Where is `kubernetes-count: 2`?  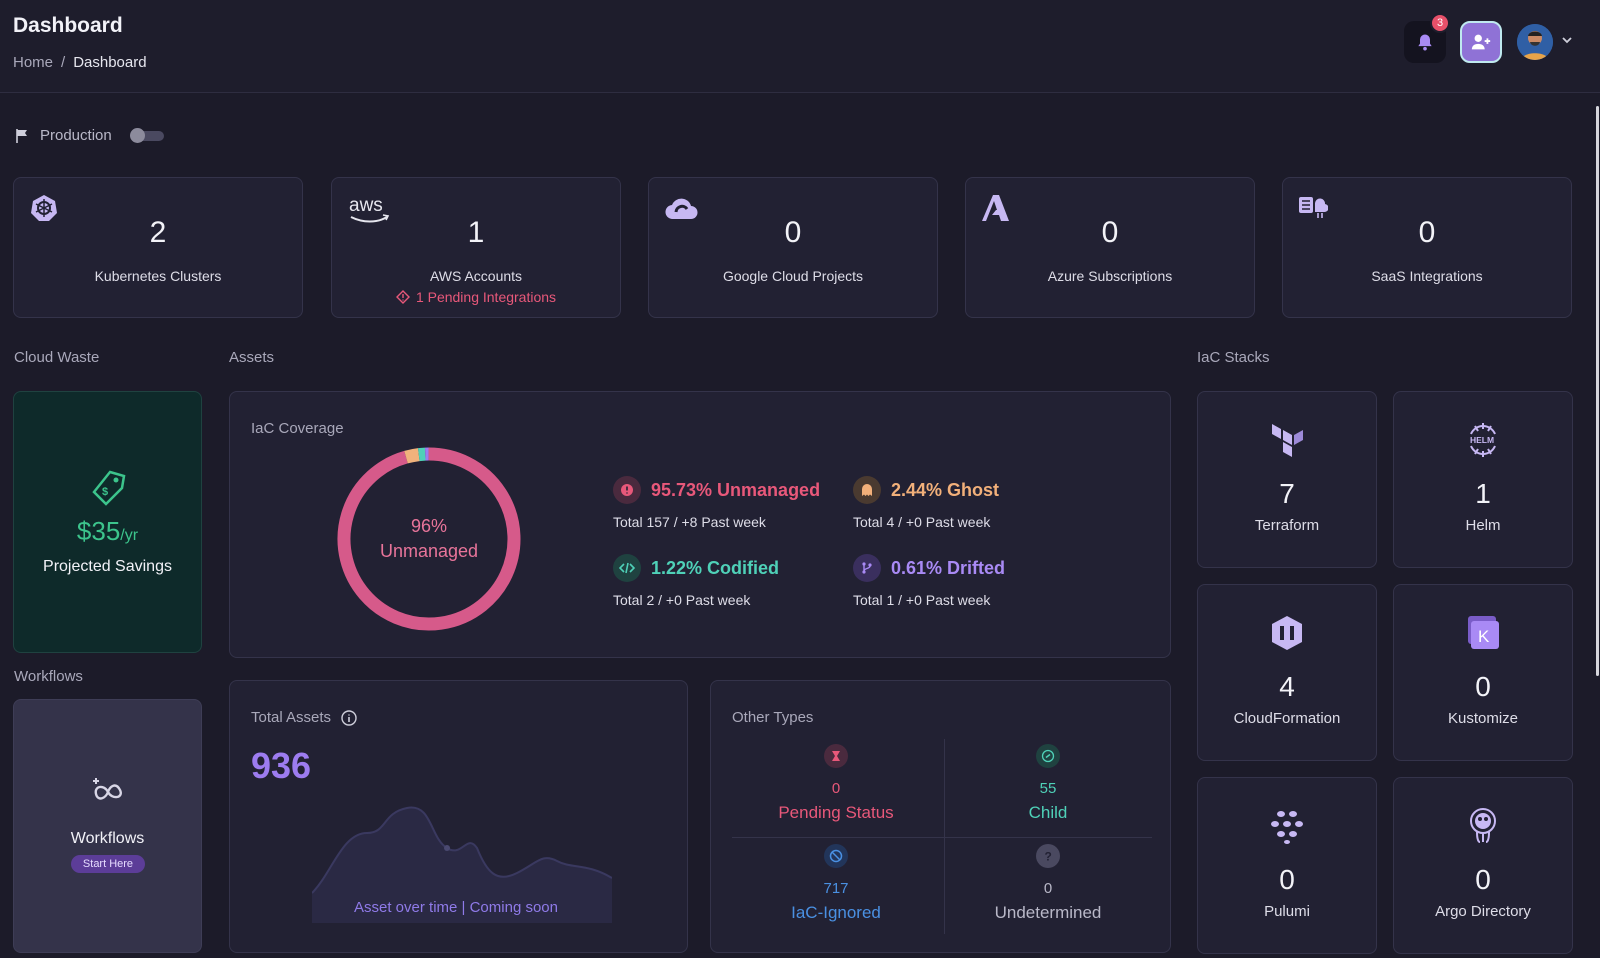
kubernetes-count: 2 is located at coordinates (158, 232).